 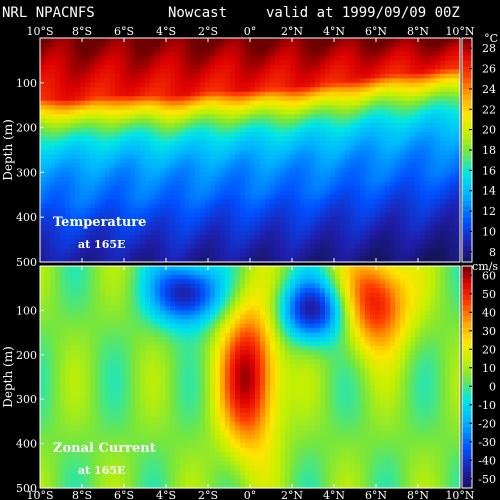 I want to click on x-tick-label: 2°N, so click(x=292, y=31).